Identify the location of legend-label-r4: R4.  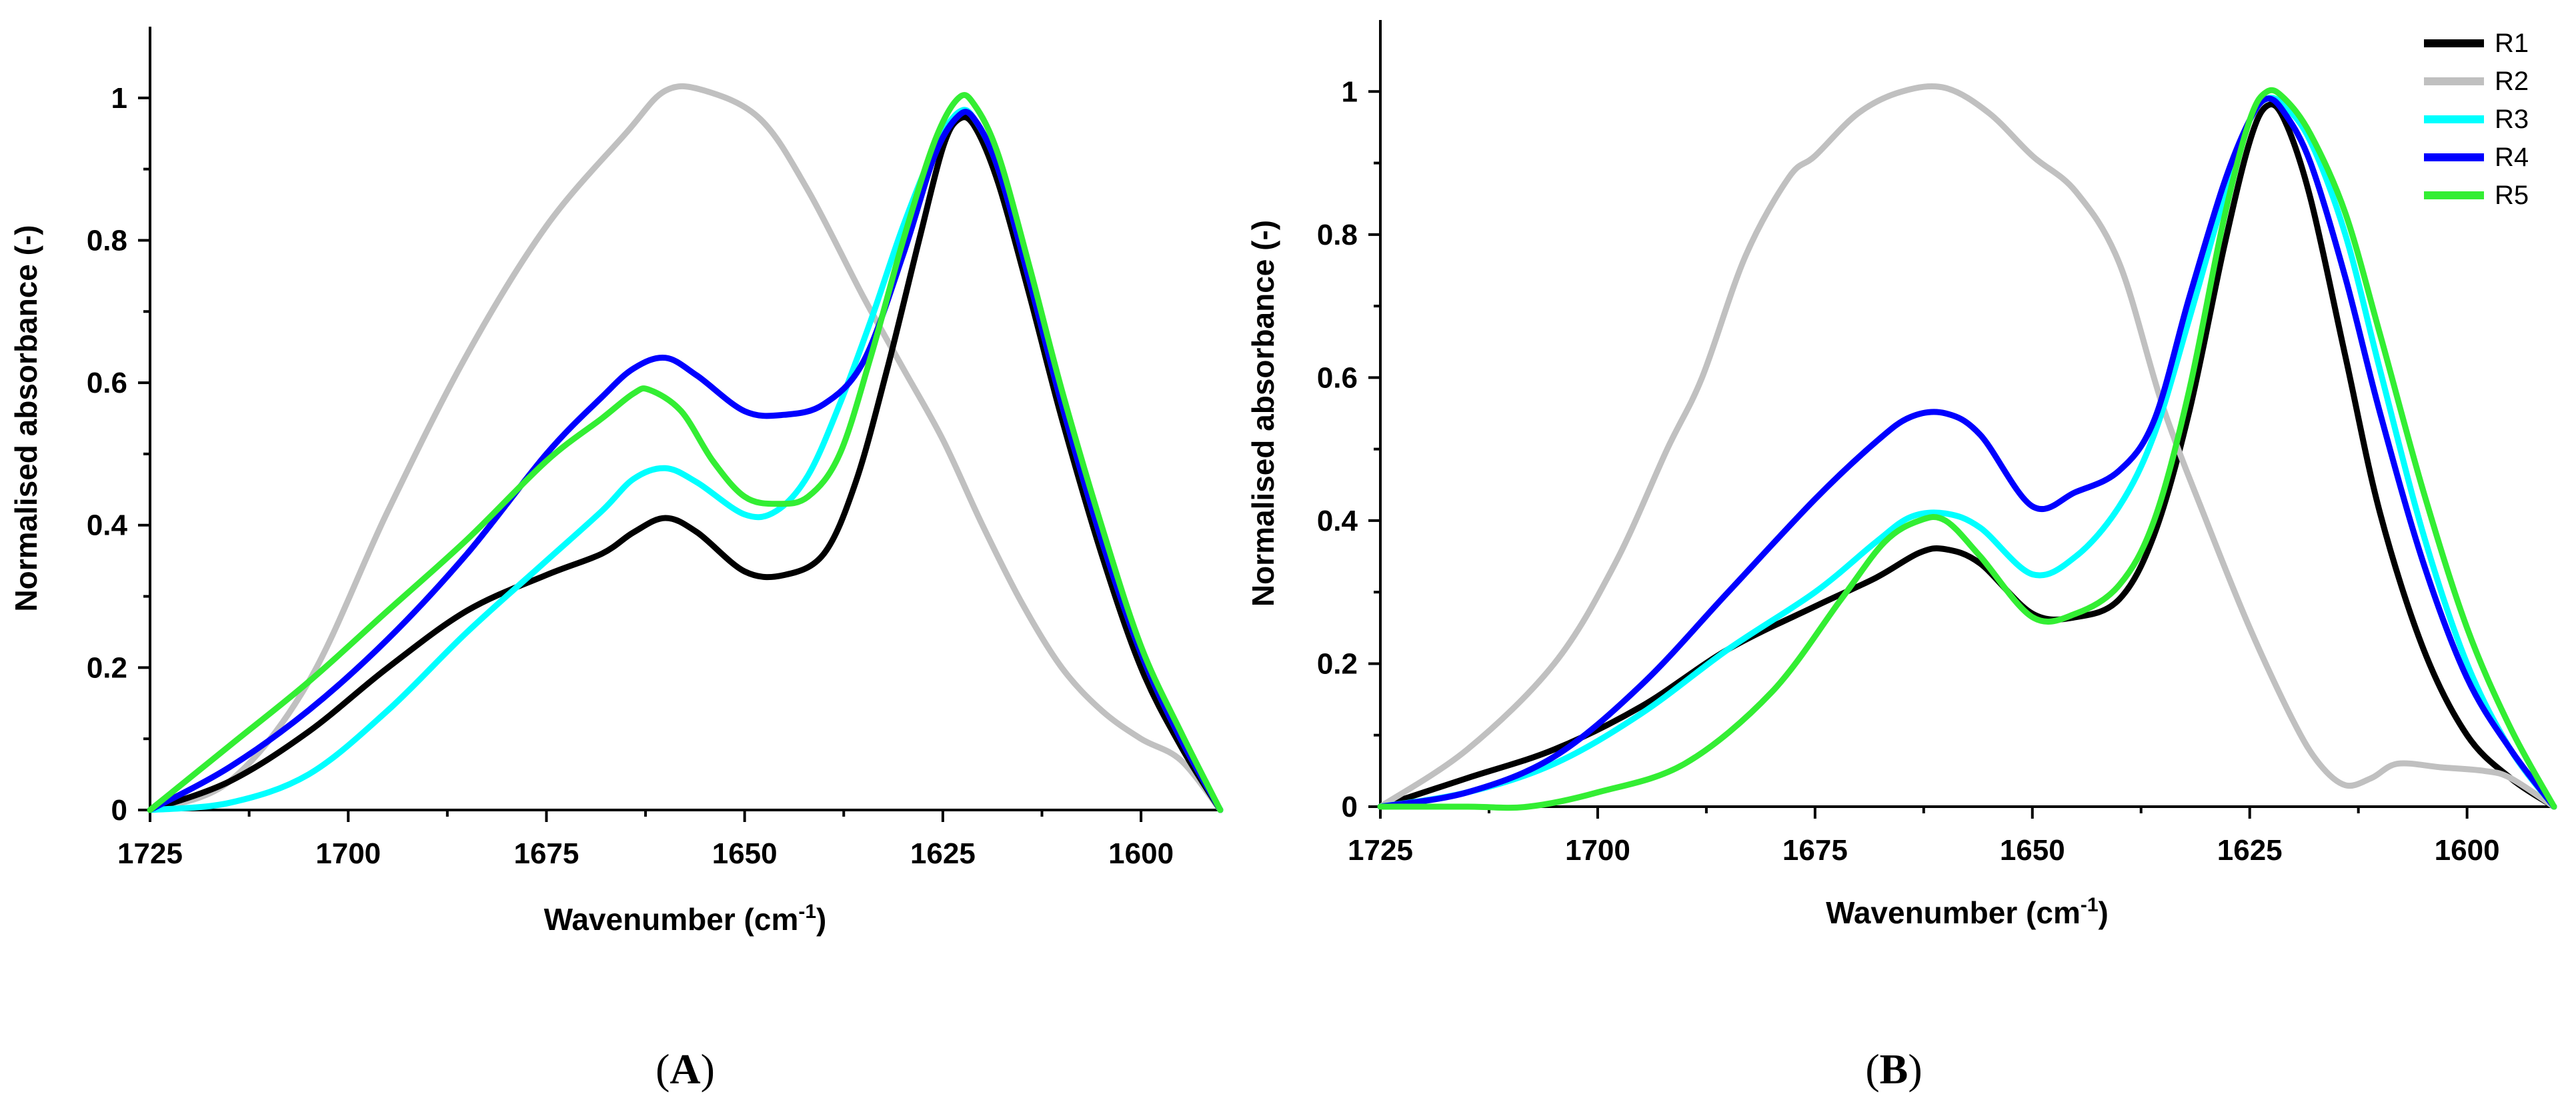
(2512, 157).